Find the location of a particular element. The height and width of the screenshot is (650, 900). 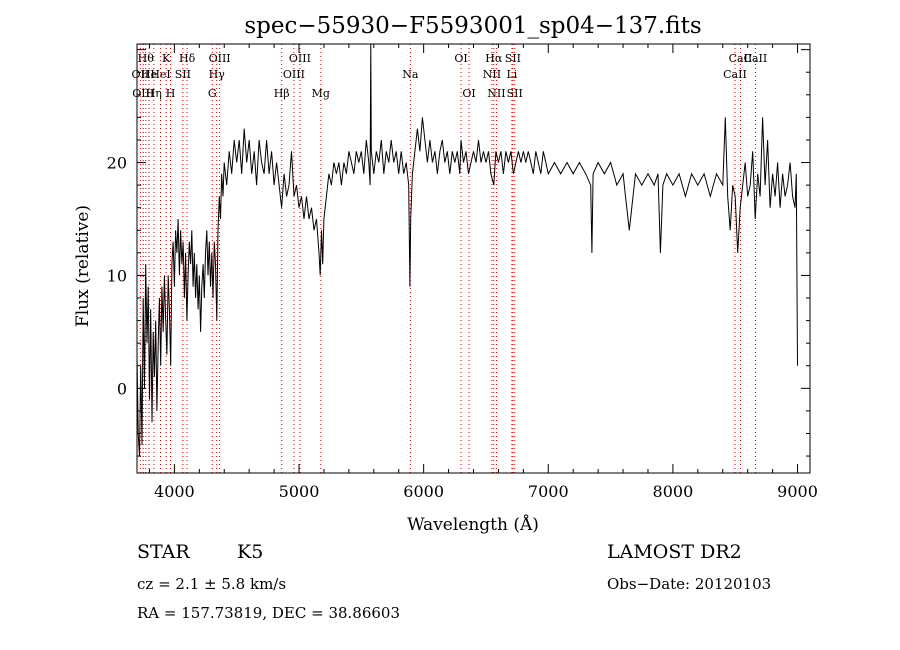

x-tick-label: 6000 is located at coordinates (423, 491).